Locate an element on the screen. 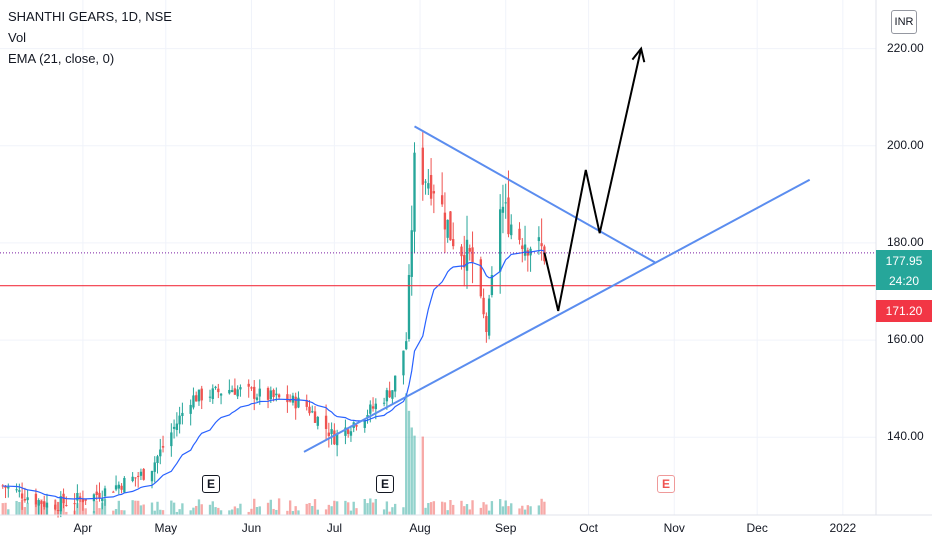  y-tick-label: 220.00 is located at coordinates (905, 47).